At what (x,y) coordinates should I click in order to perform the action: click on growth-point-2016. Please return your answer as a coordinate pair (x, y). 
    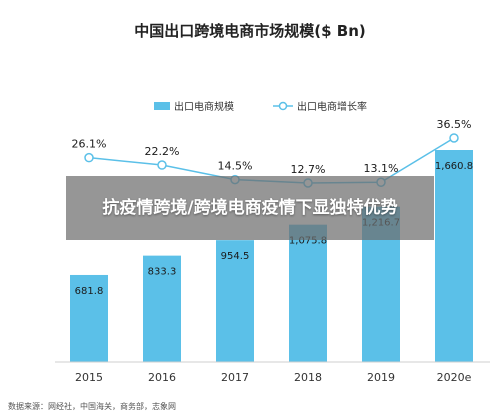
    Looking at the image, I should click on (162, 165).